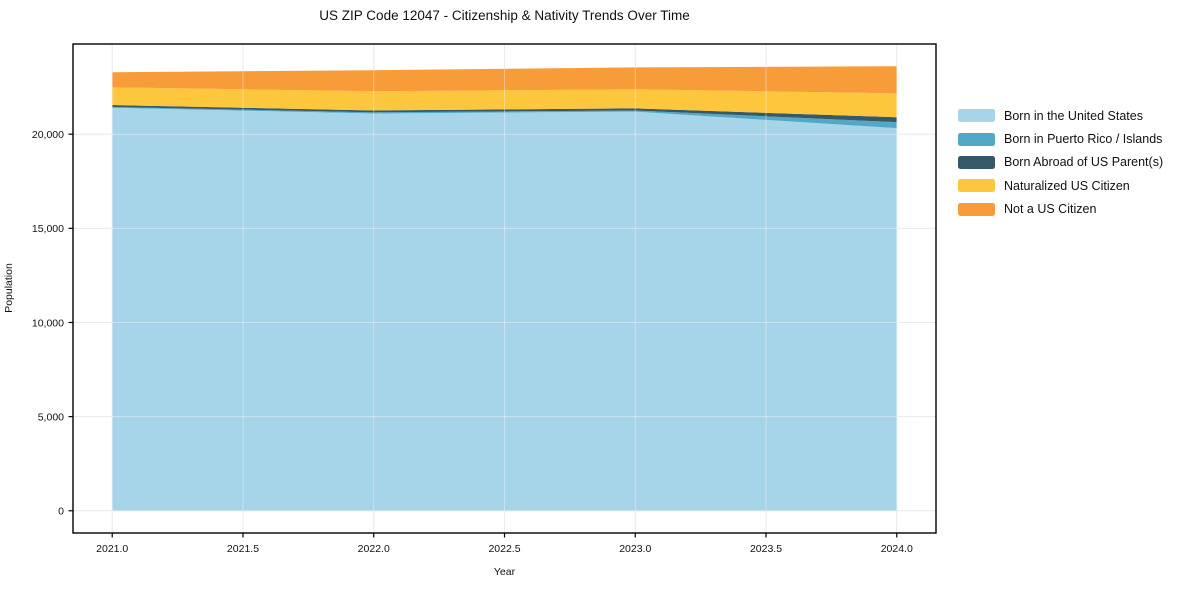 This screenshot has height=590, width=1189. I want to click on legend-item: Born in the United States, so click(1060, 115).